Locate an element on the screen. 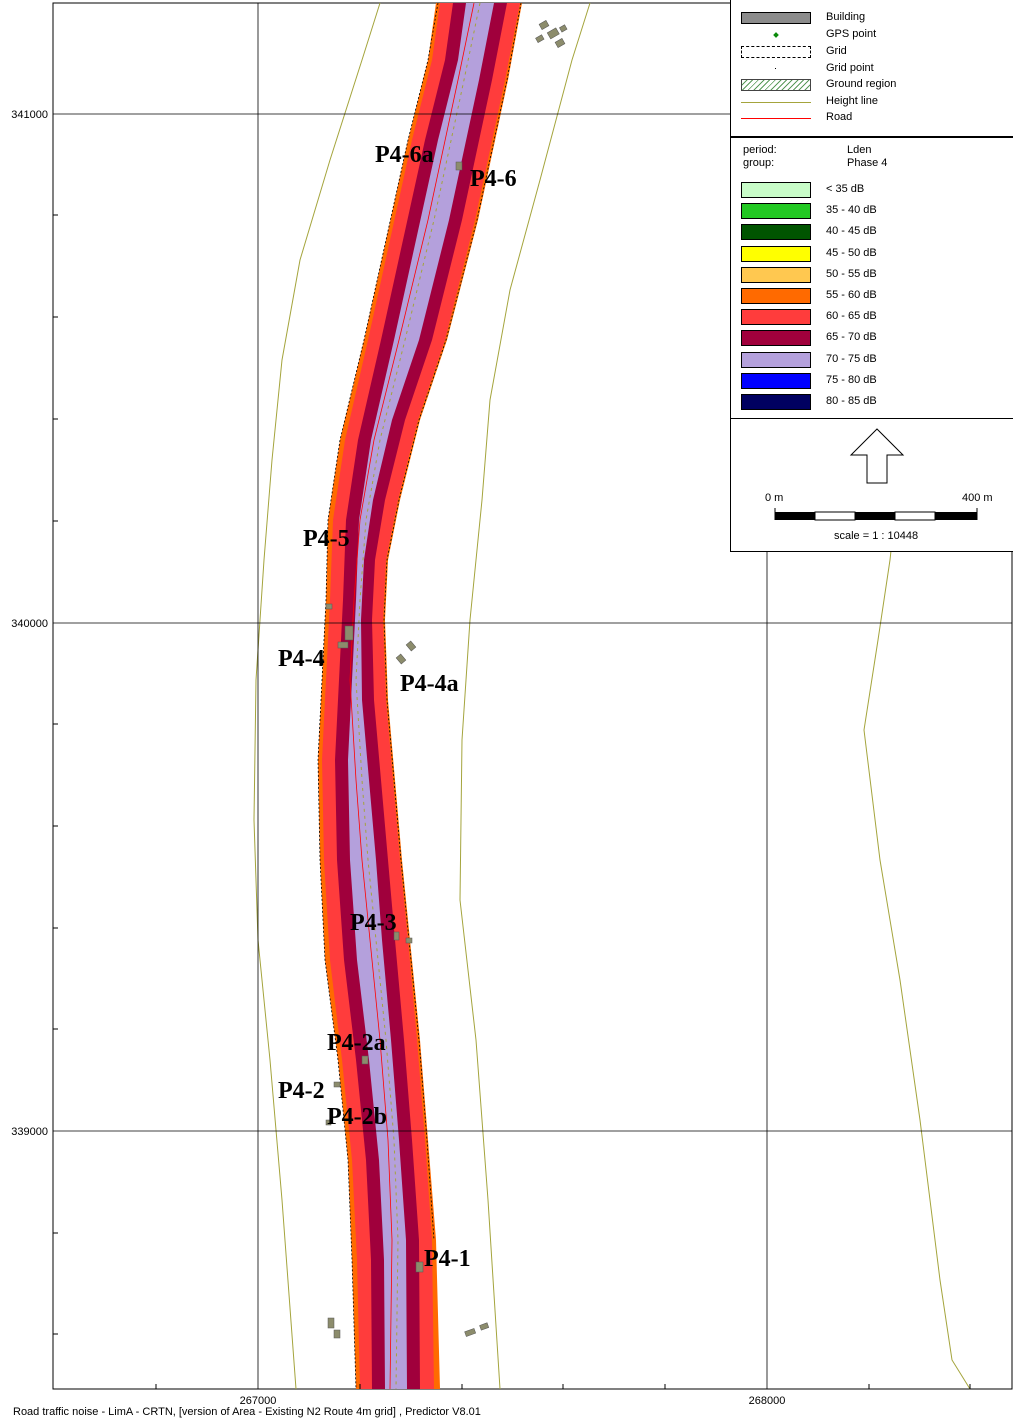 This screenshot has height=1421, width=1013. grid-symbol is located at coordinates (776, 52).